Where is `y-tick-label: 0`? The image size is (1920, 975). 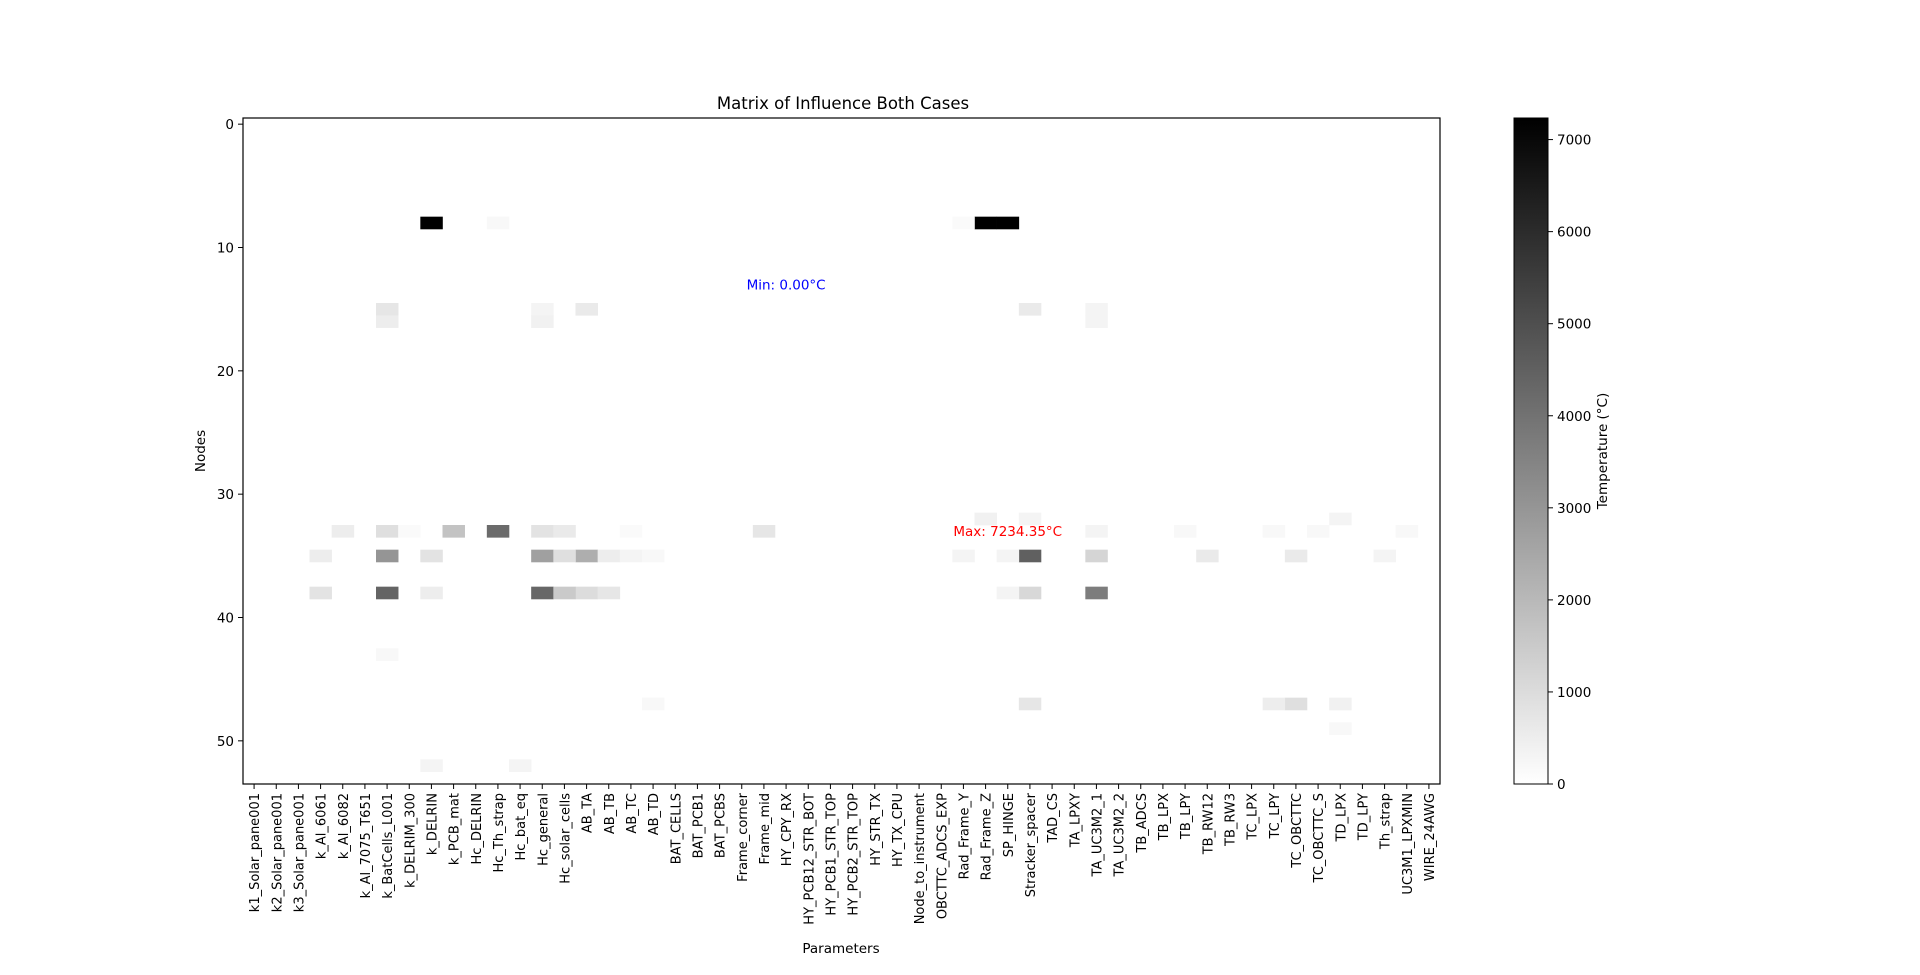
y-tick-label: 0 is located at coordinates (229, 125).